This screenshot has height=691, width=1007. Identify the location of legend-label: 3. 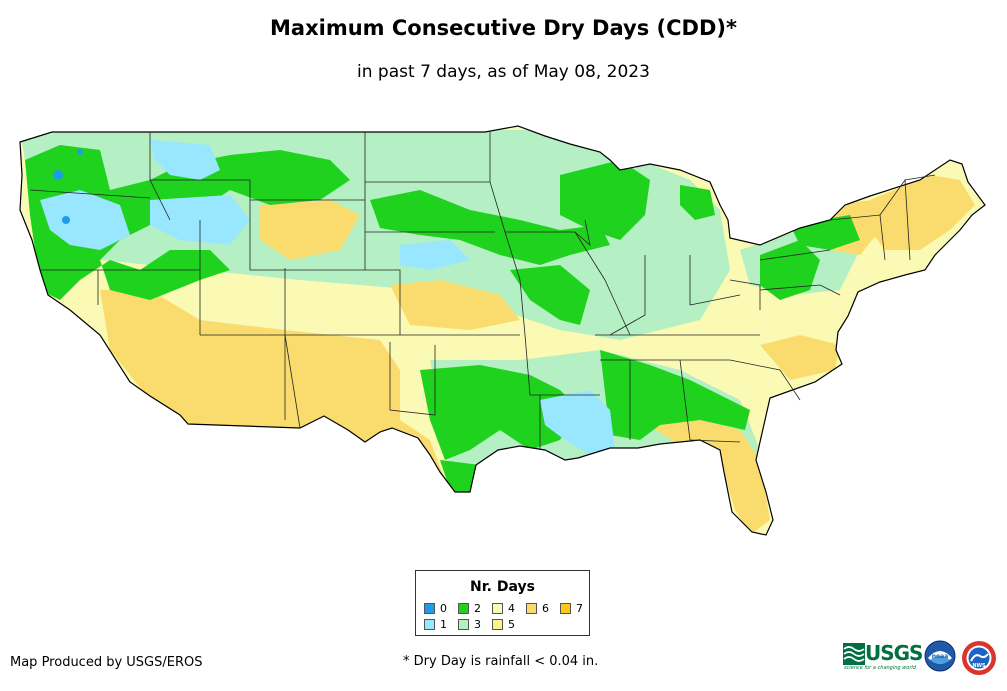
(477, 624).